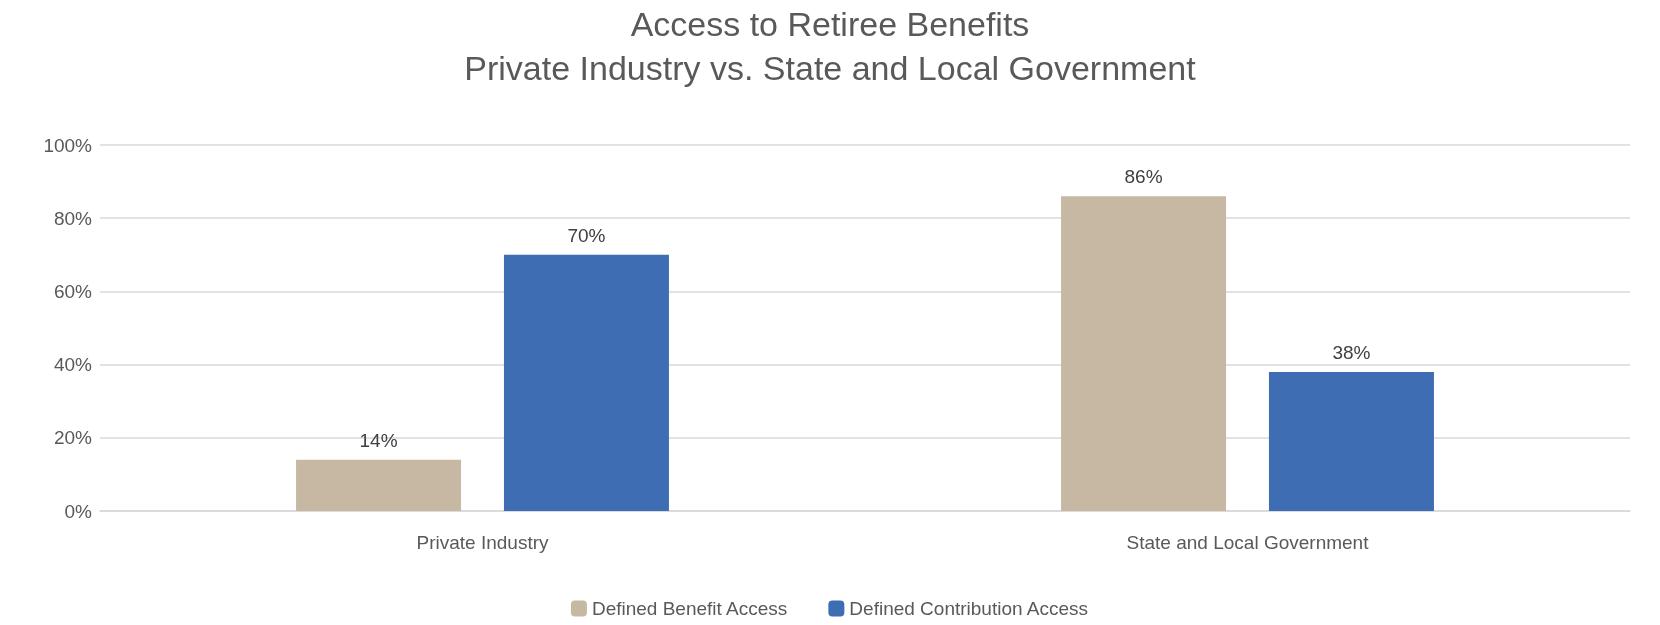 This screenshot has width=1660, height=625. What do you see at coordinates (1248, 542) in the screenshot?
I see `x-tick-label: State and Local Government` at bounding box center [1248, 542].